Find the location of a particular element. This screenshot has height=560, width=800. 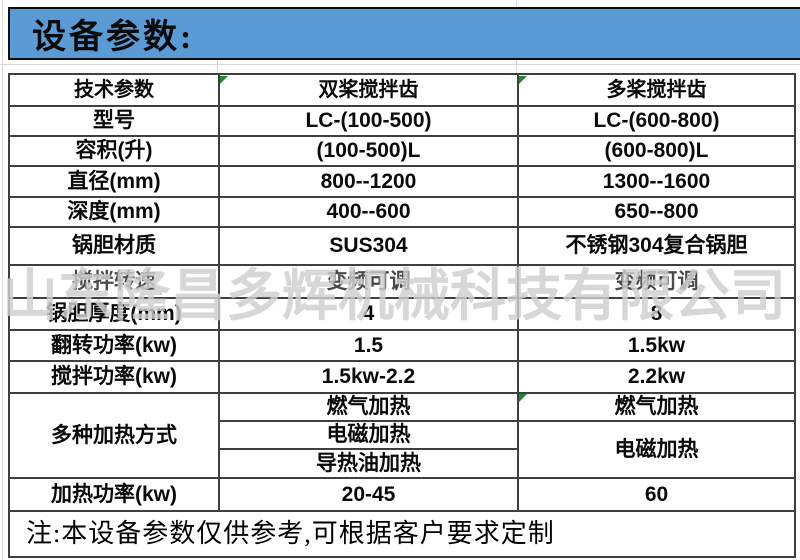

col-header-multi-paddle: 多桨搅拌齿 is located at coordinates (656, 90).